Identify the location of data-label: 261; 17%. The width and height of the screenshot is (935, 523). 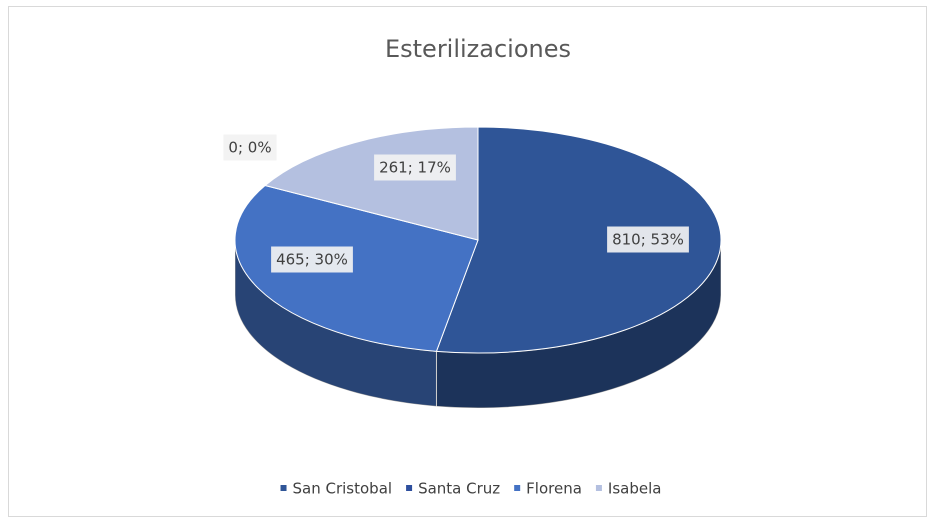
(415, 168).